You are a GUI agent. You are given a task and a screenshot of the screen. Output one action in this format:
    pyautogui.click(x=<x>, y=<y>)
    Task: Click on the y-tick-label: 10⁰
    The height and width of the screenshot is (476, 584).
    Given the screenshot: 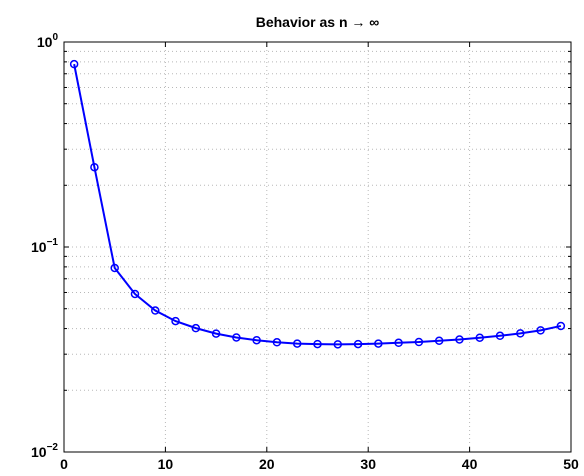 What is the action you would take?
    pyautogui.click(x=48, y=41)
    